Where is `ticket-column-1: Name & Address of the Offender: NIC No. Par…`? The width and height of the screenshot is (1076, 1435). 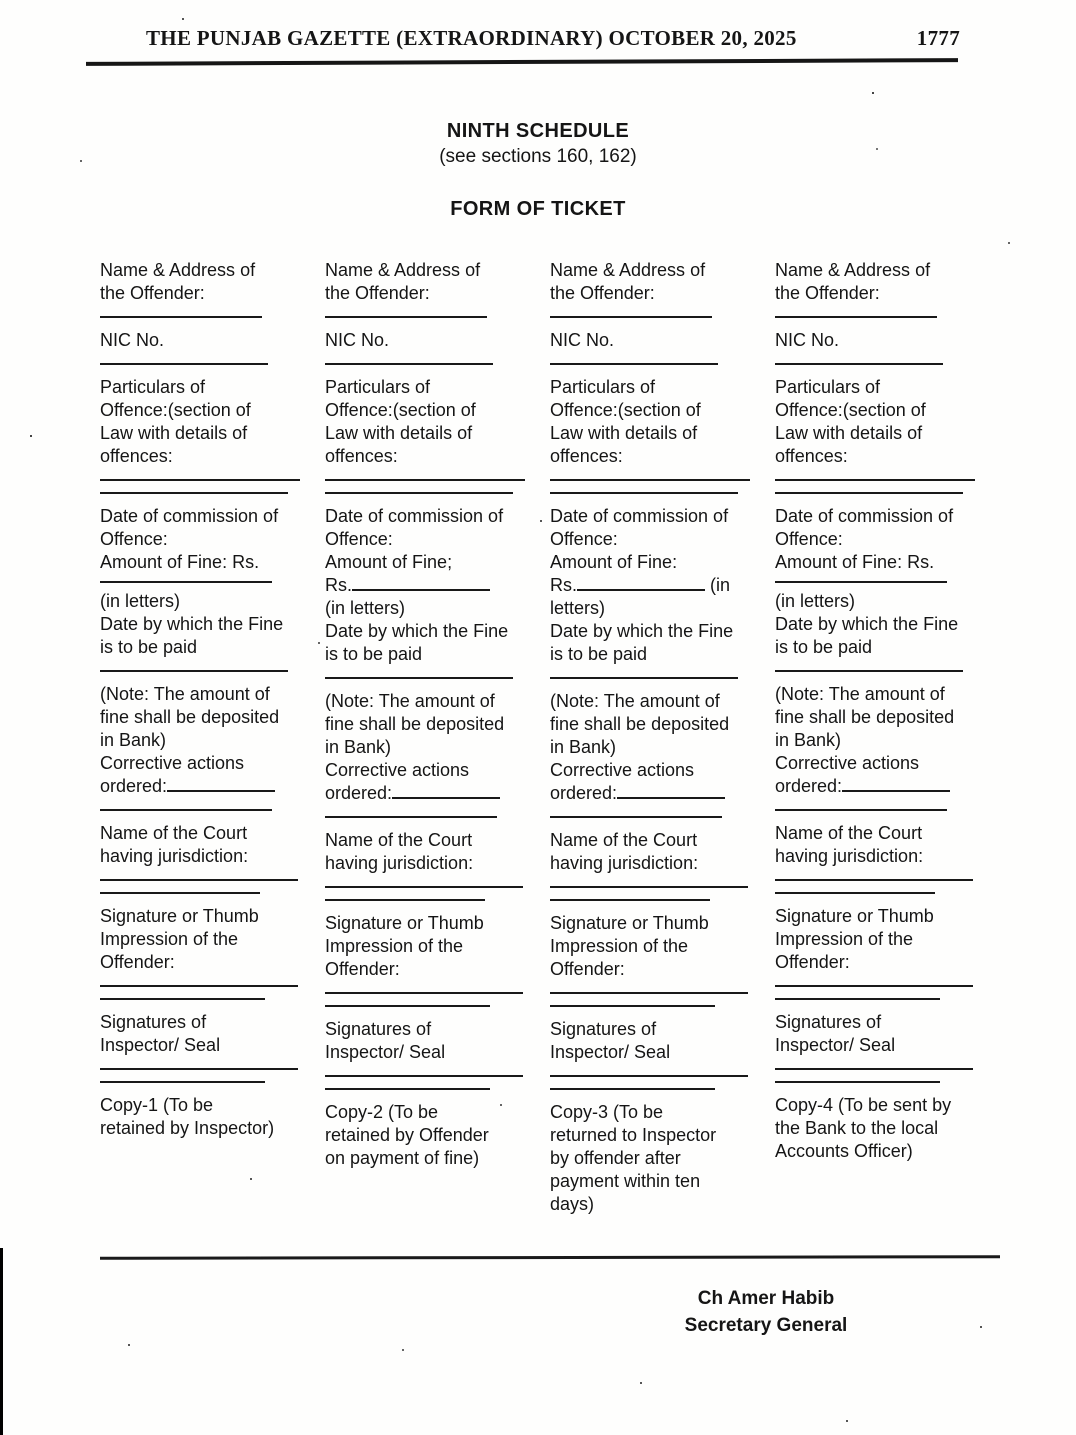
ticket-column-1: Name & Address of the Offender: NIC No. Par… is located at coordinates (202, 737).